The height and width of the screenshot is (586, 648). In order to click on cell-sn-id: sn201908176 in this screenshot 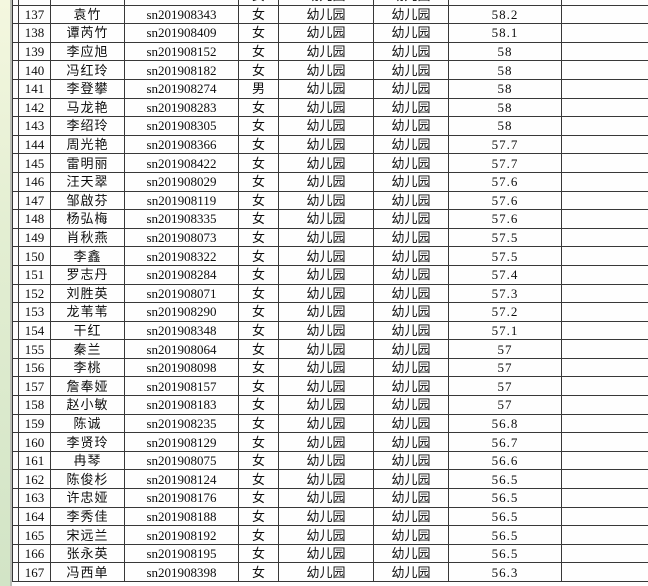, I will do `click(181, 498)`.